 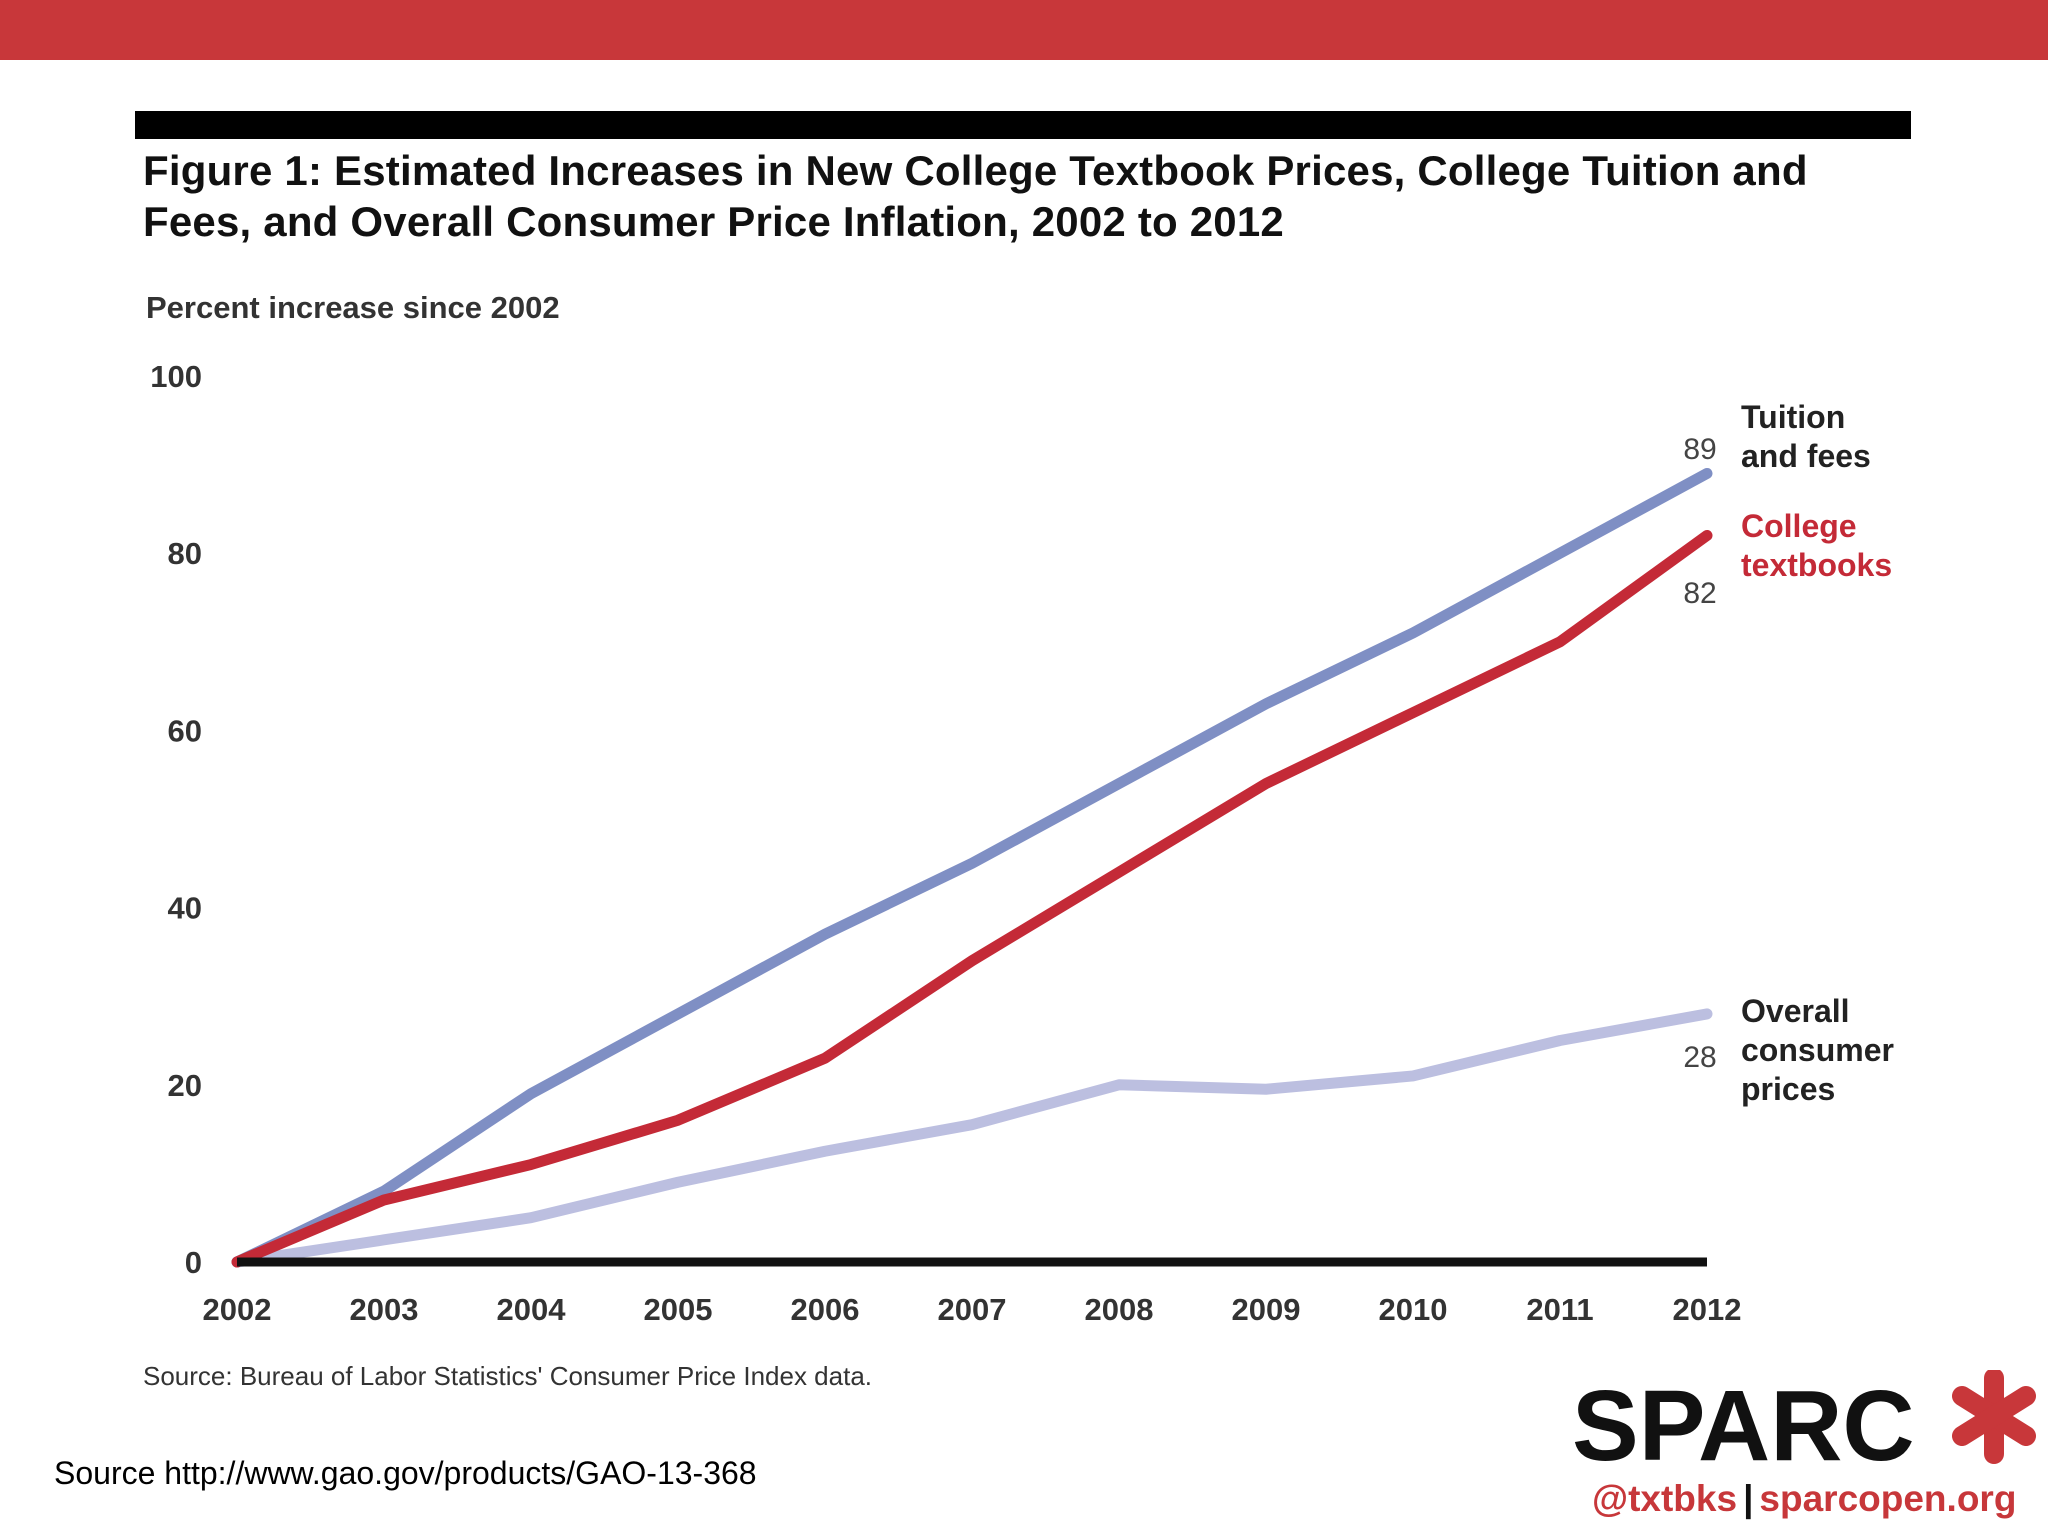 What do you see at coordinates (1699, 1057) in the screenshot?
I see `end-value-label: 28` at bounding box center [1699, 1057].